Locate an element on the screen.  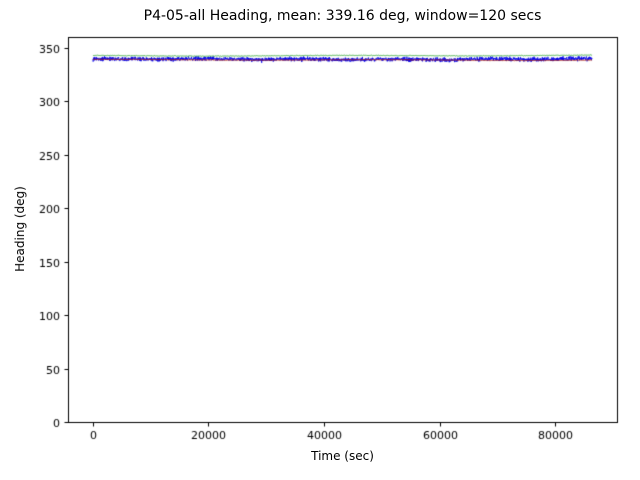
x-axis-label: Time (sec) is located at coordinates (342, 456).